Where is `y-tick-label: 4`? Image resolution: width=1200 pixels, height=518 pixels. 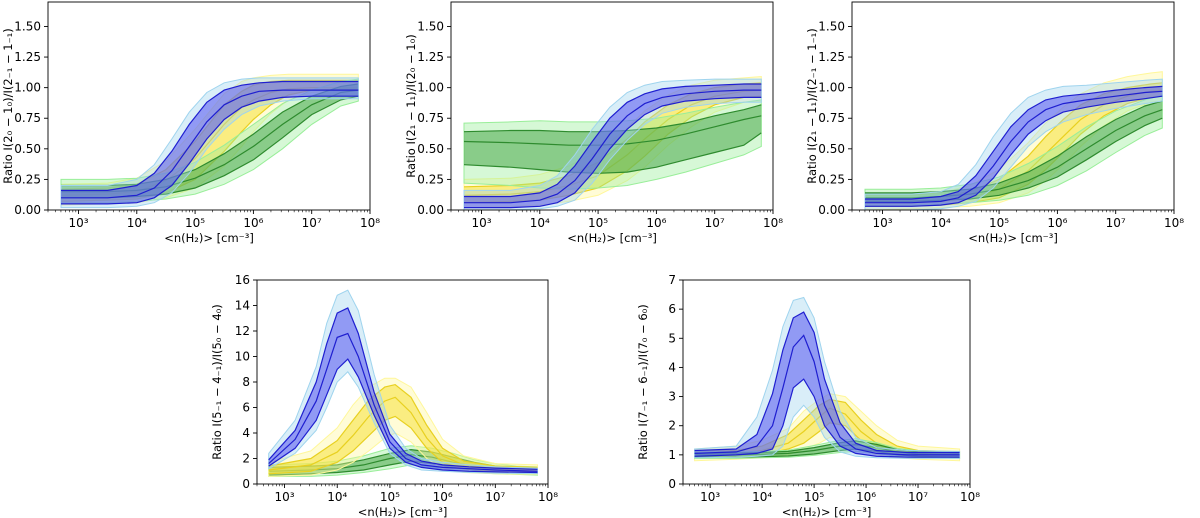
y-tick-label: 4 is located at coordinates (246, 433).